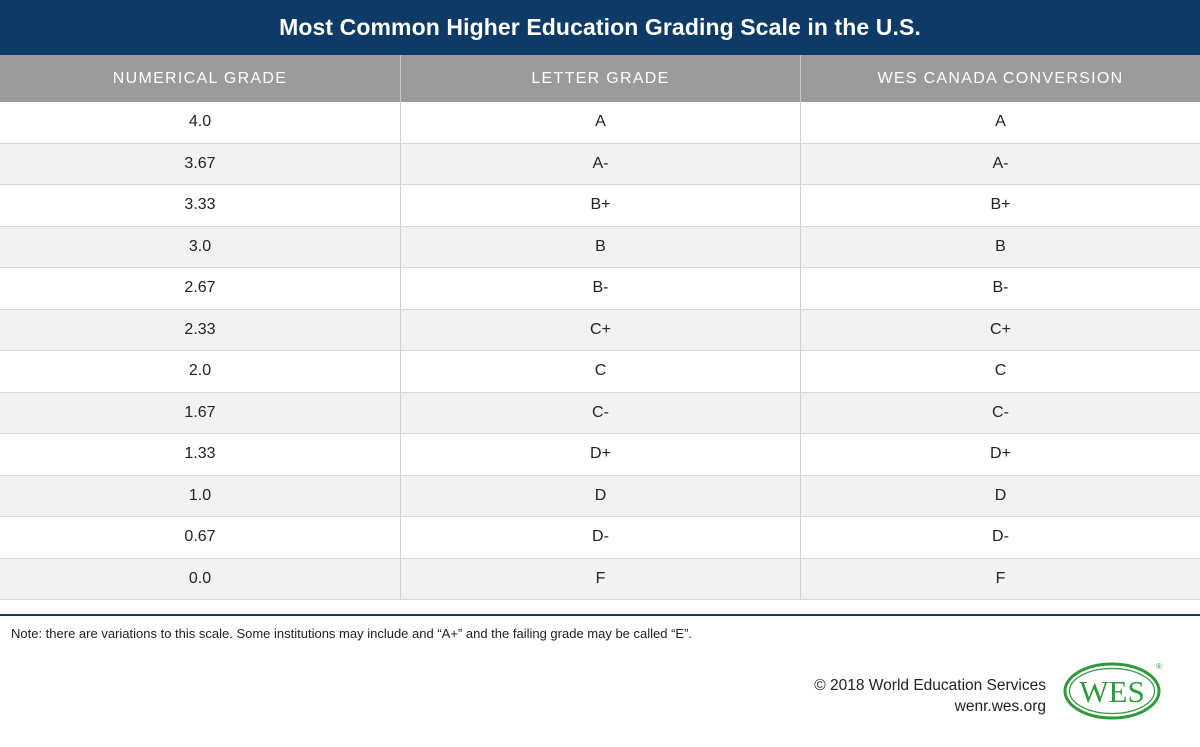 This screenshot has height=747, width=1200. What do you see at coordinates (1000, 288) in the screenshot?
I see `wes-conversion-cell: B-` at bounding box center [1000, 288].